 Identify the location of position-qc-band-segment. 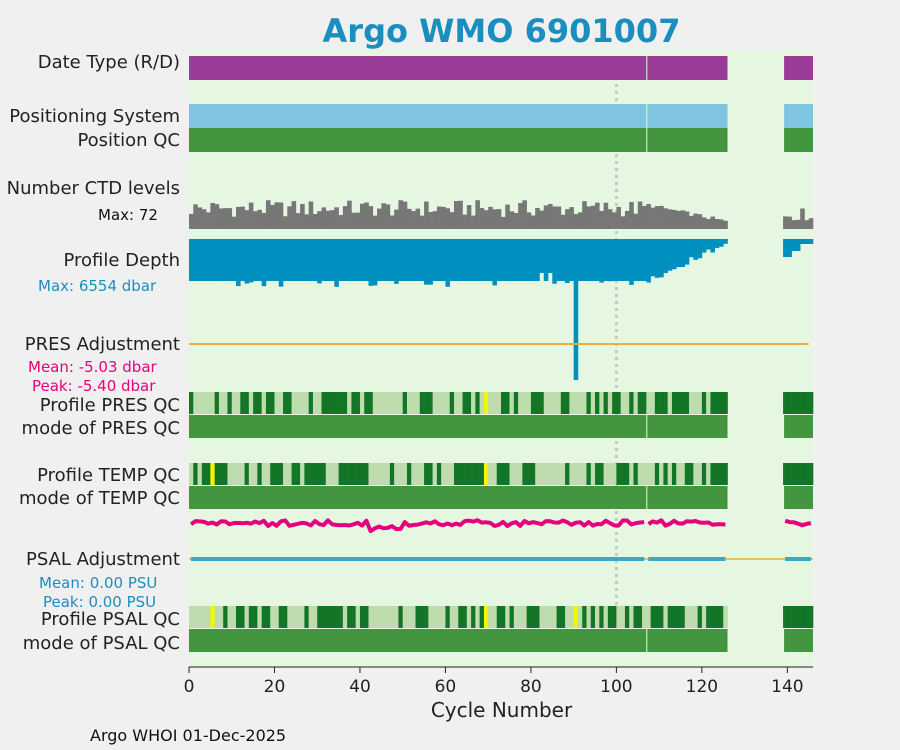
(418, 140).